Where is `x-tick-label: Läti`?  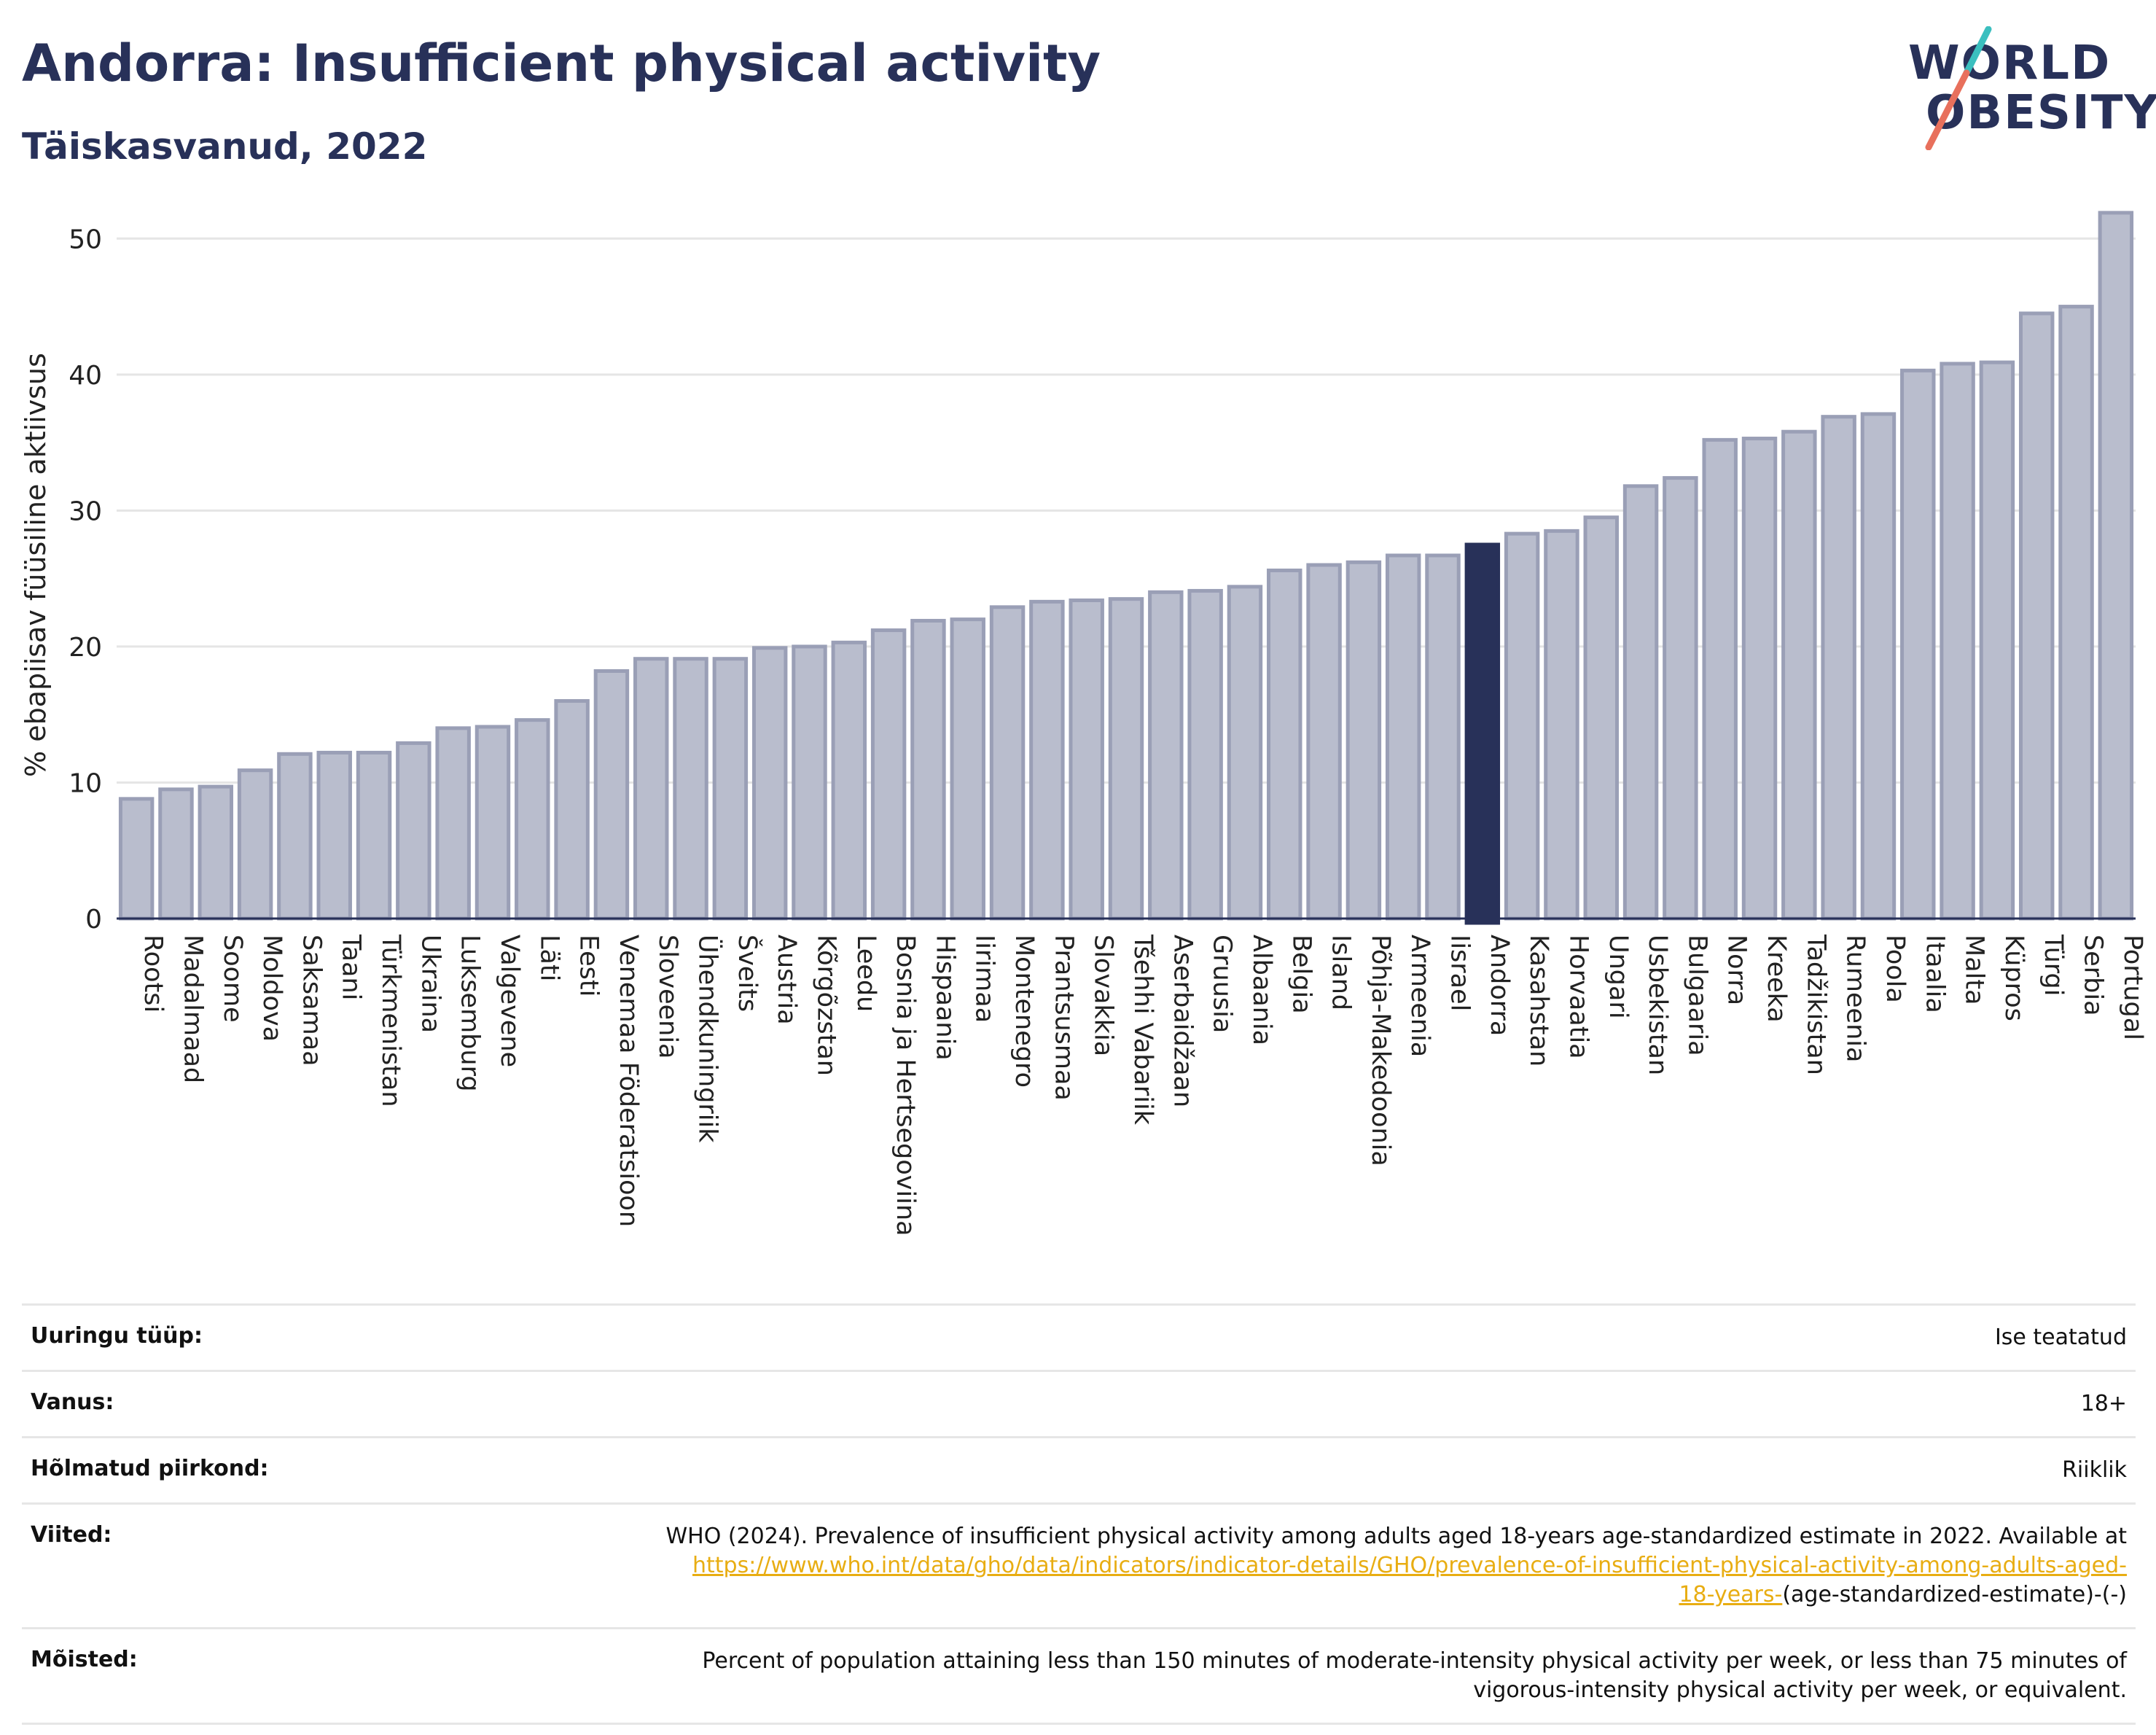 x-tick-label: Läti is located at coordinates (548, 958).